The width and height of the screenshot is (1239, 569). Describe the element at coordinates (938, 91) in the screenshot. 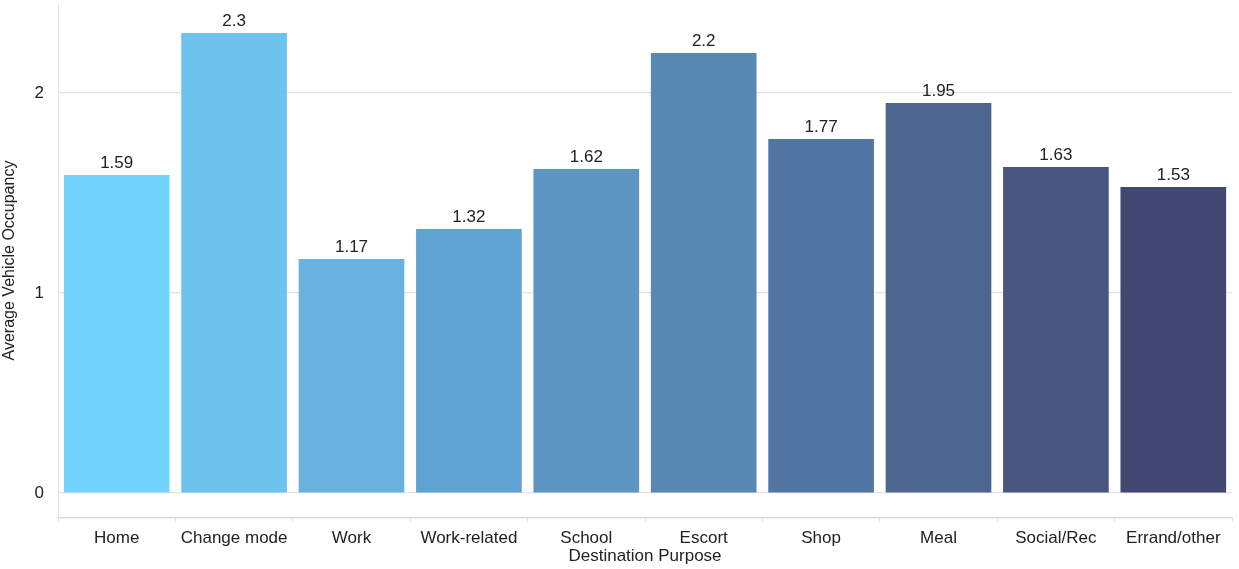

I see `data-label: 1.95` at that location.